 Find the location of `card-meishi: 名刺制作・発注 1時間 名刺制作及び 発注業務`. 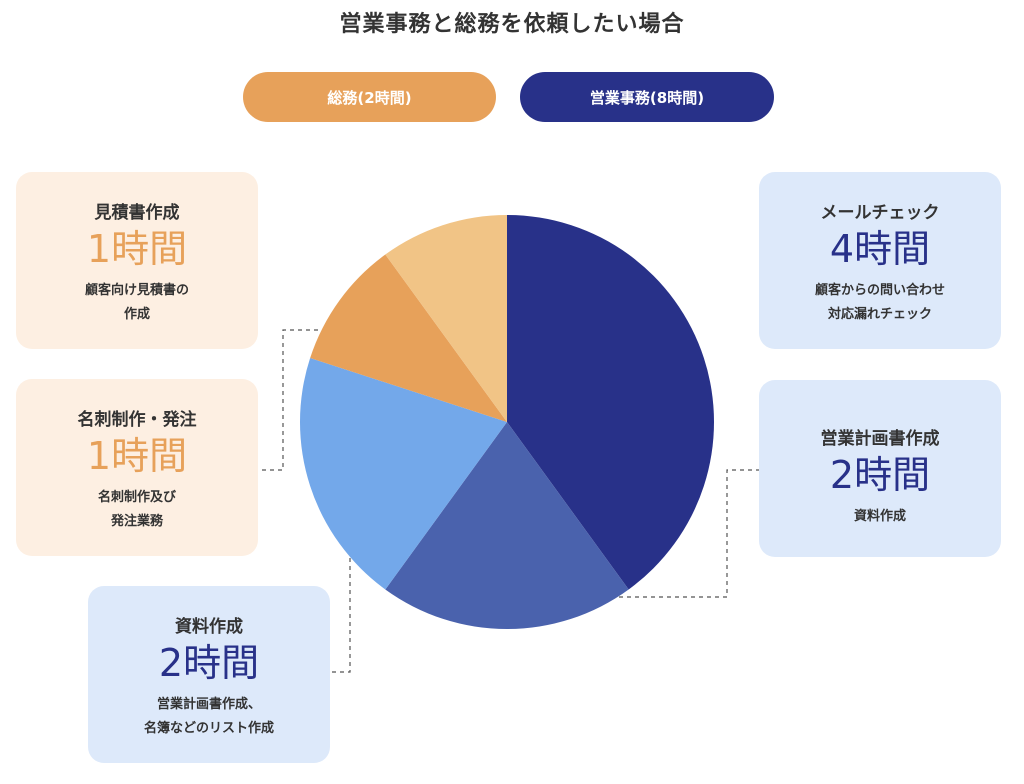

card-meishi: 名刺制作・発注 1時間 名刺制作及び 発注業務 is located at coordinates (137, 467).